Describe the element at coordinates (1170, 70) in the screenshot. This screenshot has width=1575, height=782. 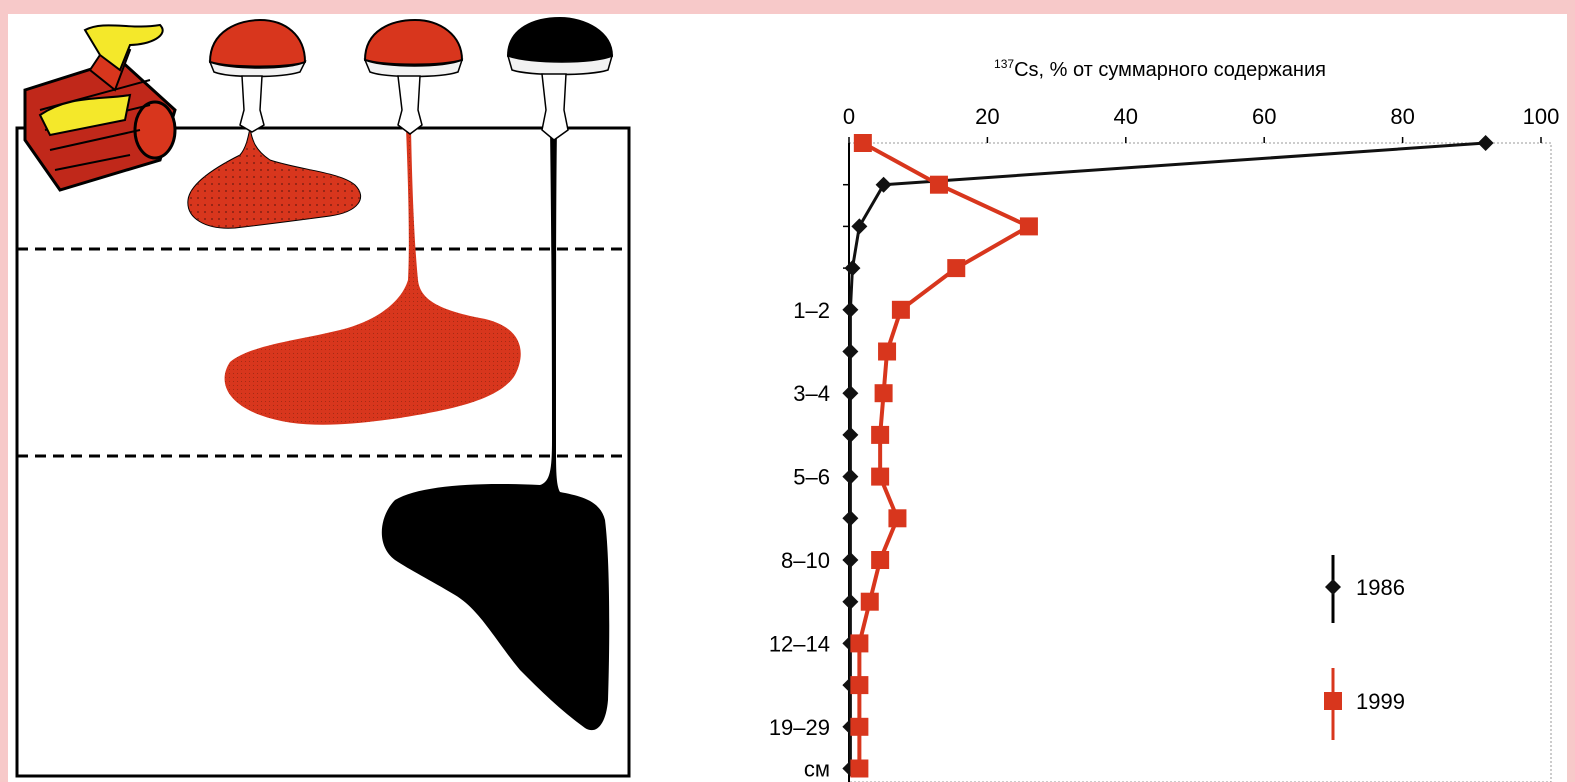
I see `title-text: Cs, % от суммарного содержания` at that location.